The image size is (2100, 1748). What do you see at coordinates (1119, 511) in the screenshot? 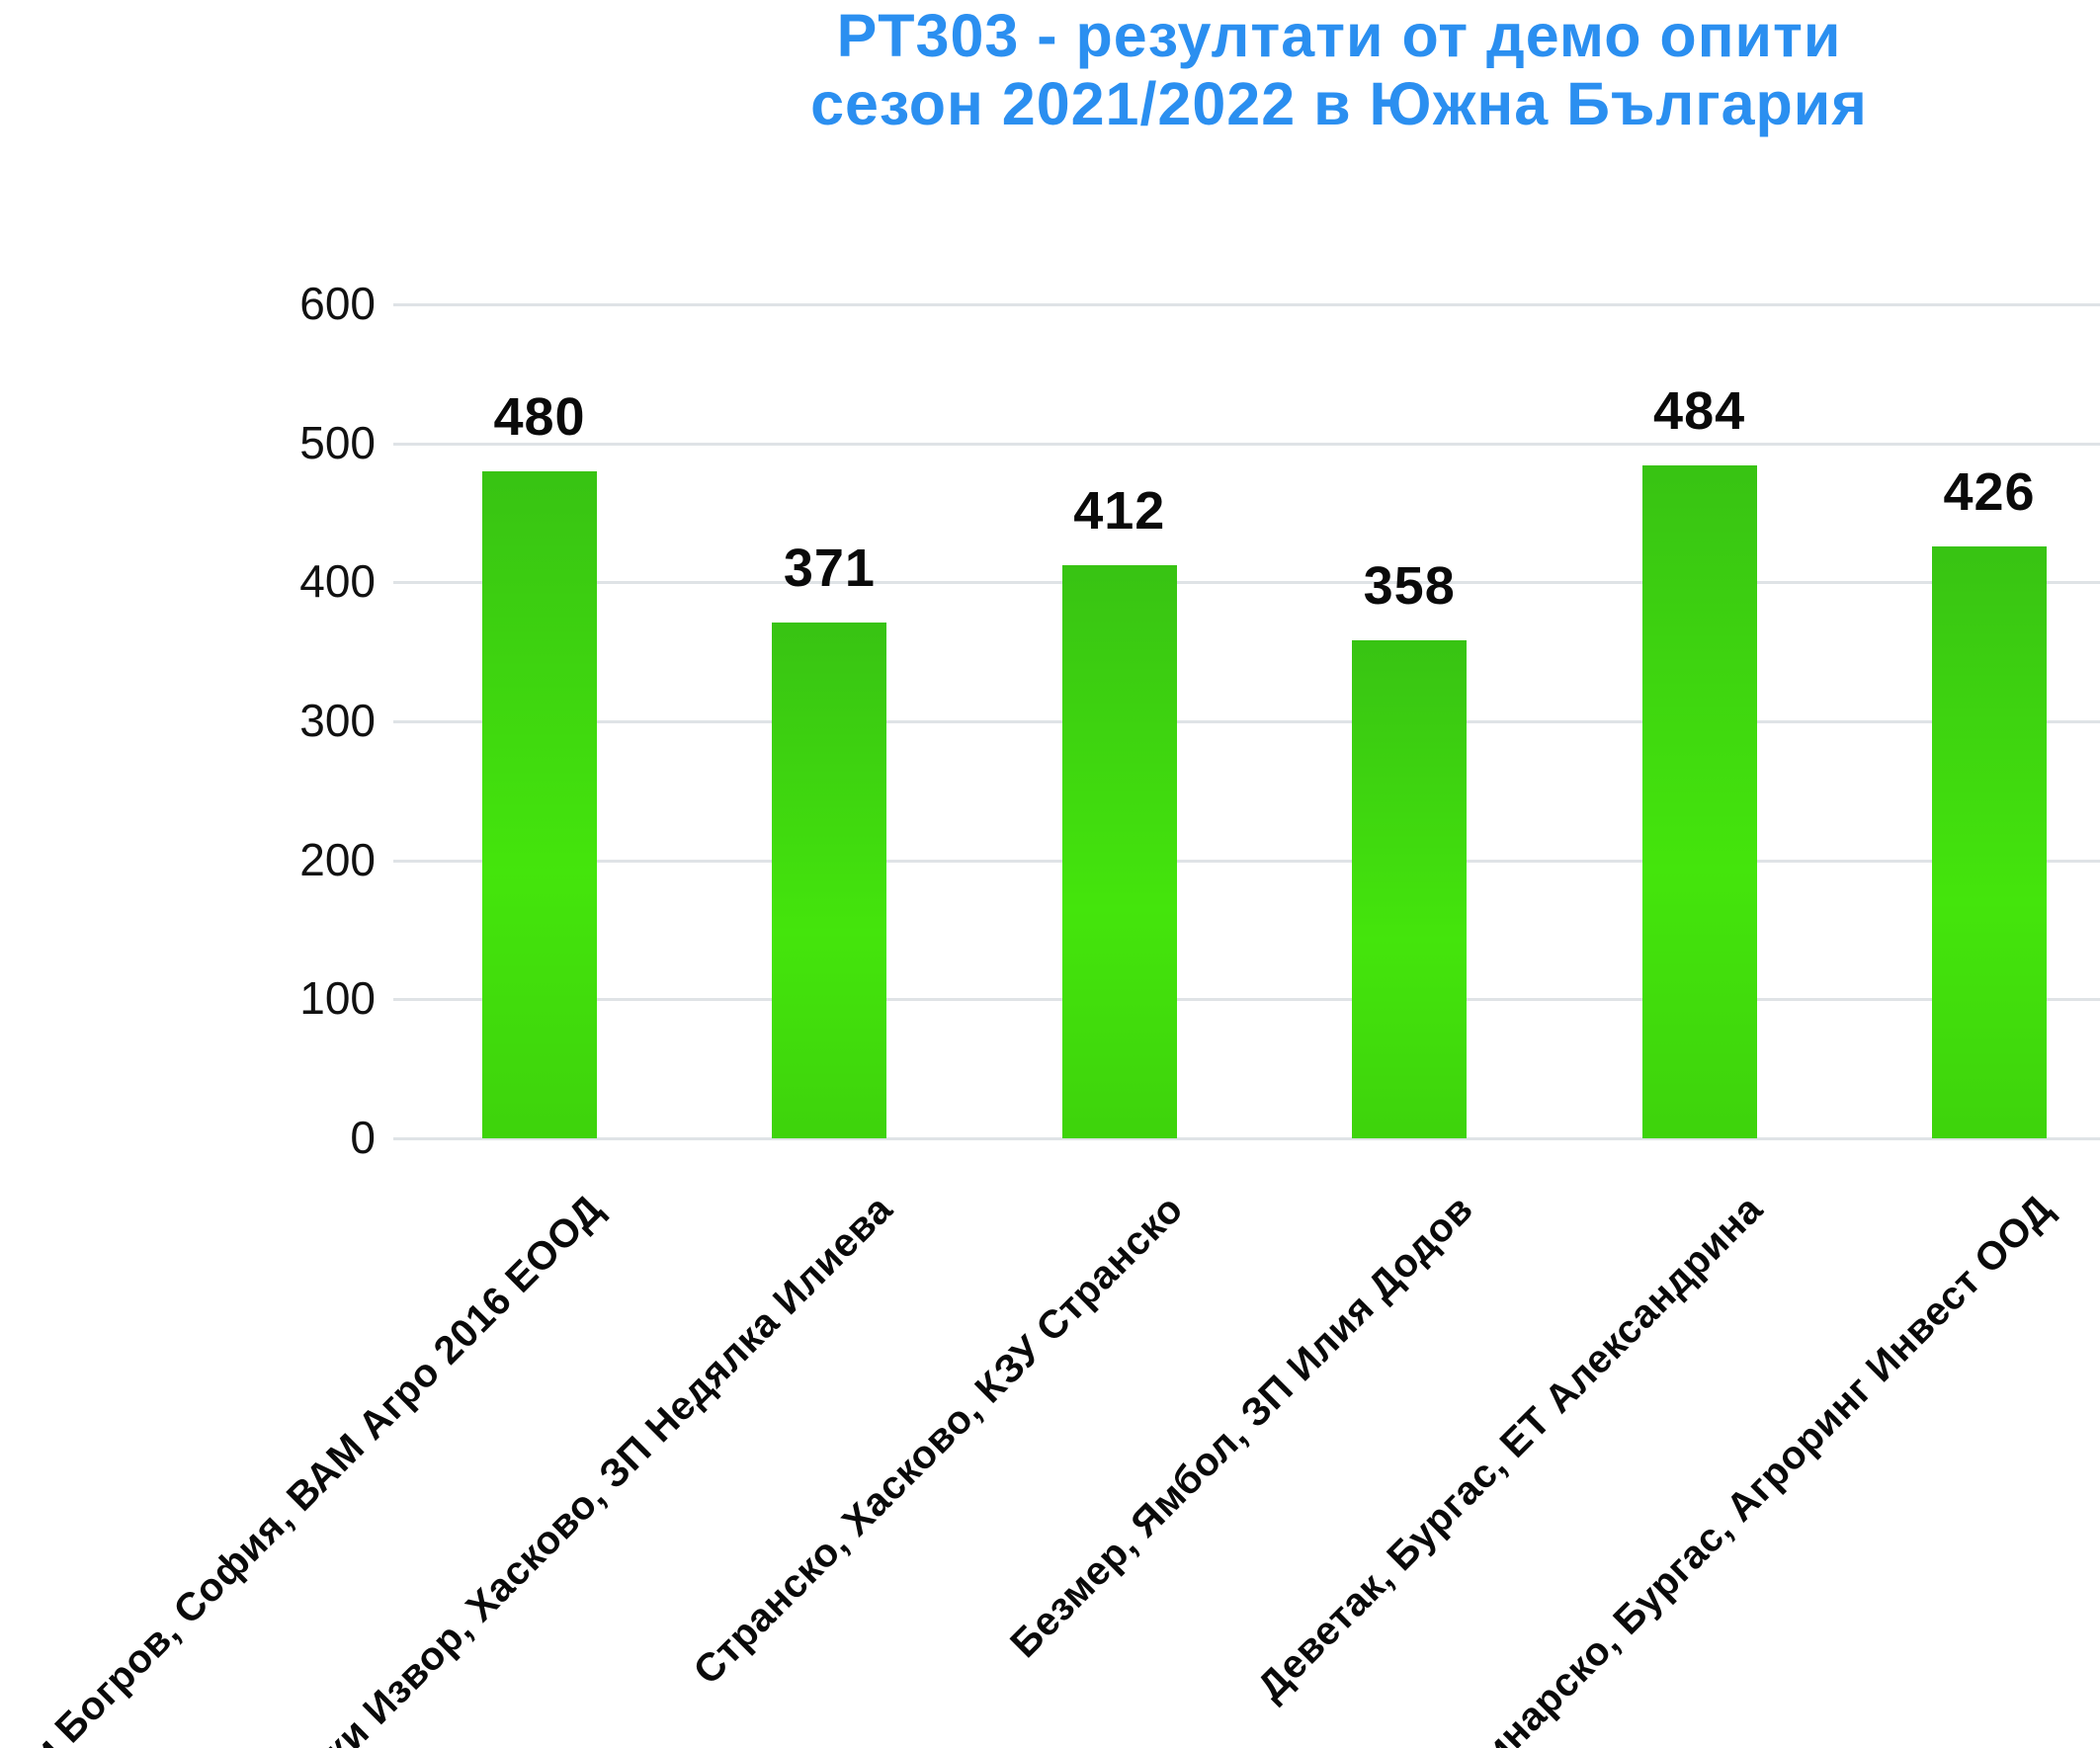
I see `bar-value-label: 412` at bounding box center [1119, 511].